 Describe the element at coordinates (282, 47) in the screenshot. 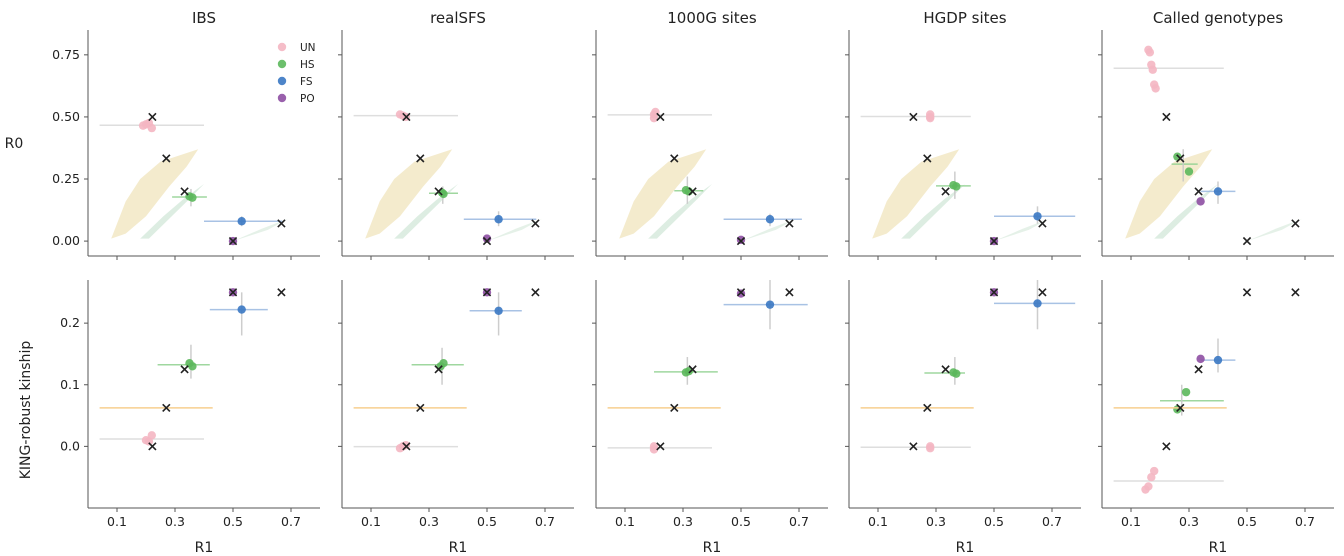

I see `legend-marker-un` at that location.